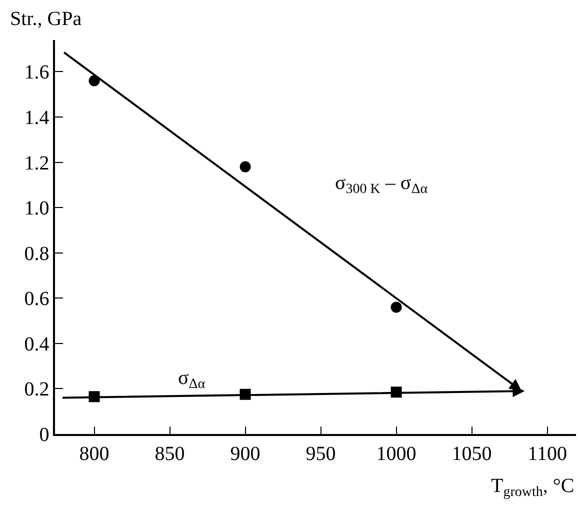  What do you see at coordinates (37, 209) in the screenshot?
I see `y-tick-label: 1.0` at bounding box center [37, 209].